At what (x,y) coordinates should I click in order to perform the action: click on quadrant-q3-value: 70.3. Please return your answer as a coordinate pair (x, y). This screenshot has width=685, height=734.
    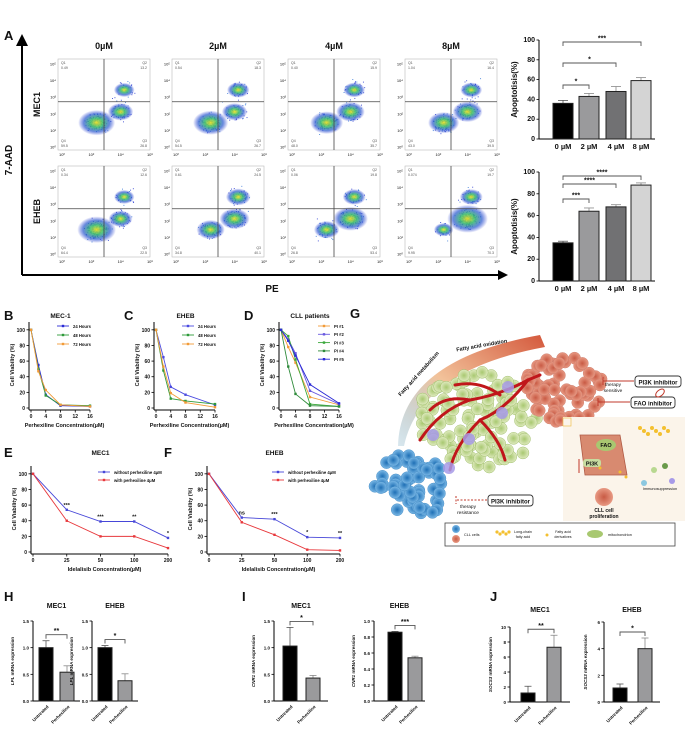
    Looking at the image, I should click on (490, 253).